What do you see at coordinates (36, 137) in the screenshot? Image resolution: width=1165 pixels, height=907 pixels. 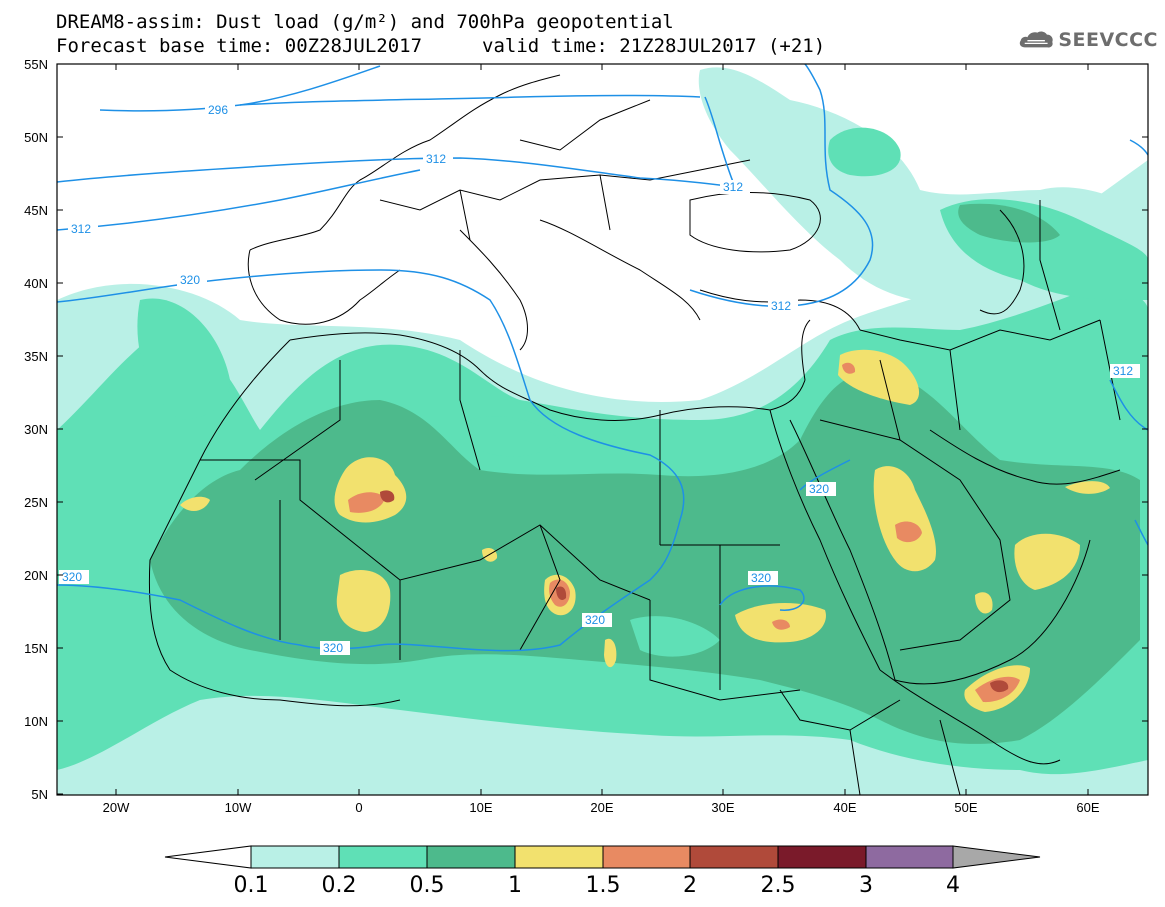 I see `lat-label: 50N` at bounding box center [36, 137].